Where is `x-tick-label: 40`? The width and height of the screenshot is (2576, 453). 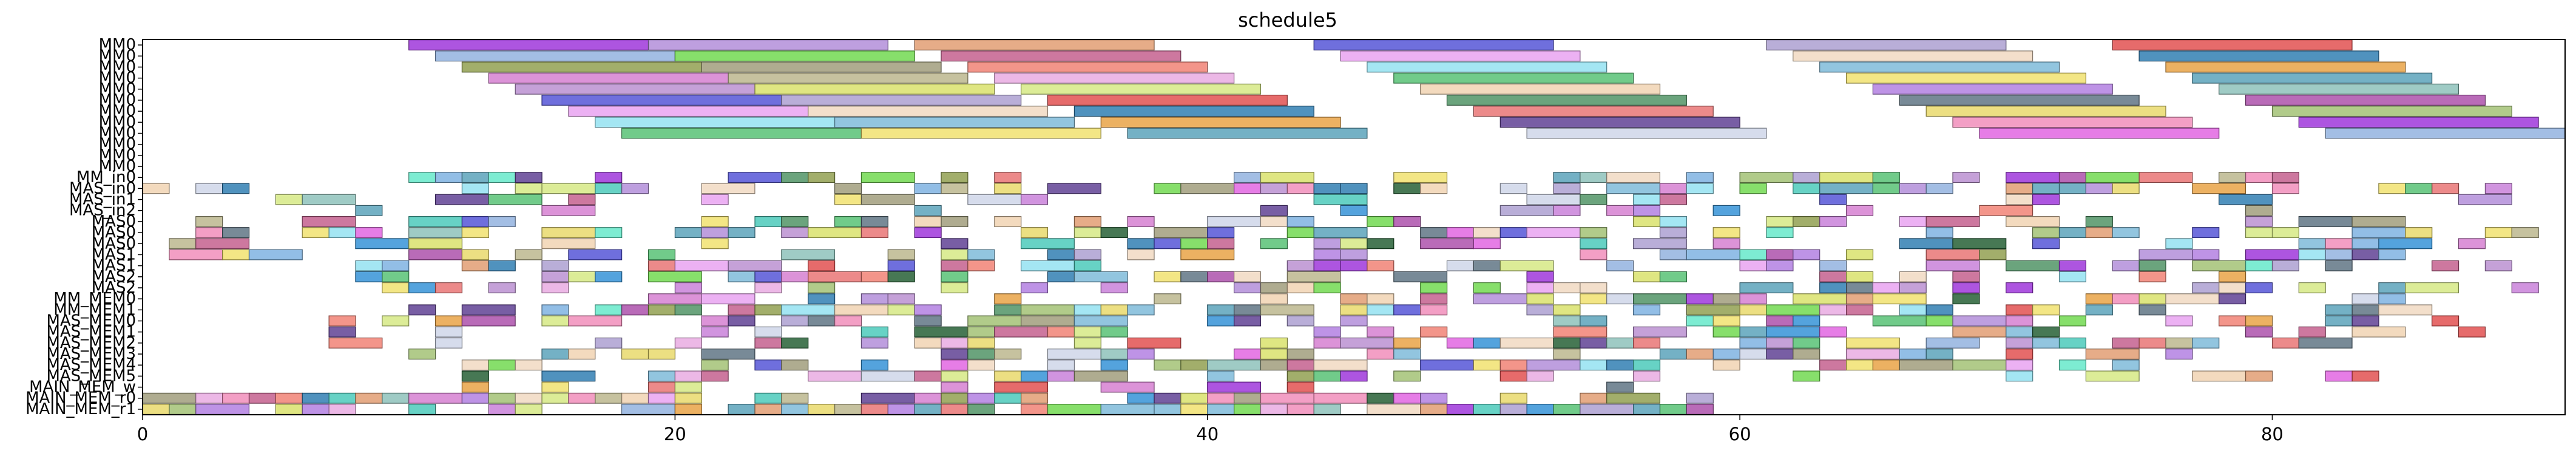
x-tick-label: 40 is located at coordinates (1207, 434).